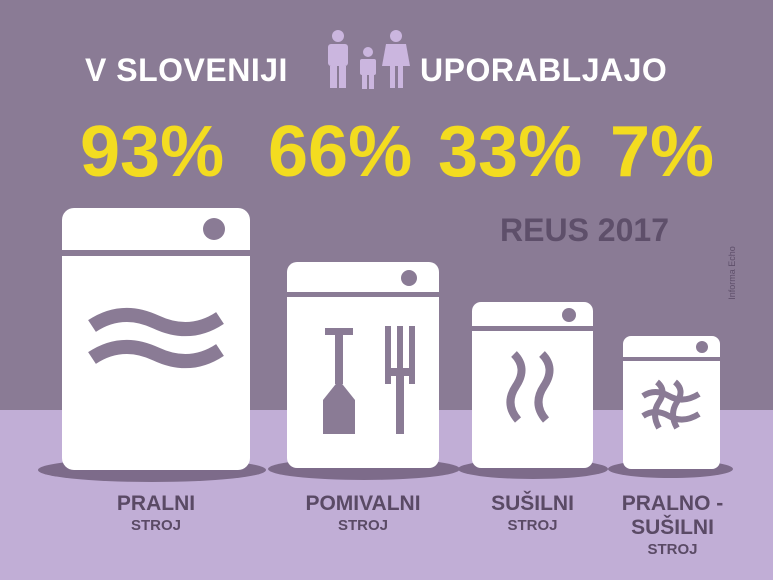  I want to click on label-dishwasher-line1: POMIVALNI, so click(363, 503).